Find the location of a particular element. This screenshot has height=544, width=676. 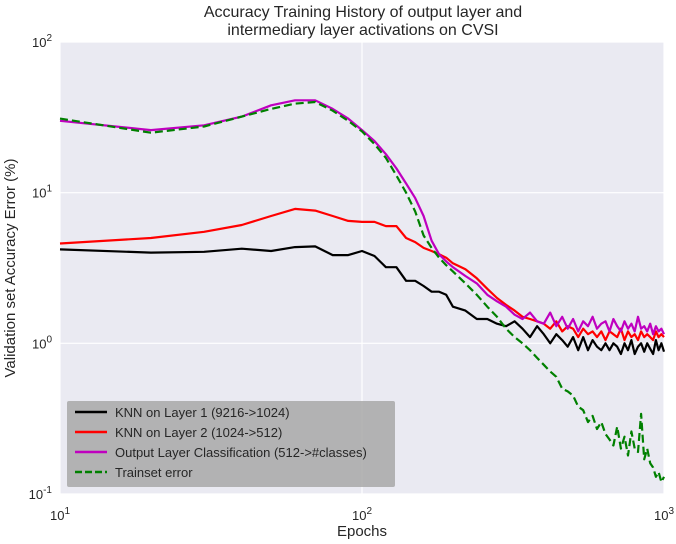

y-tick-label: 10⁻¹ is located at coordinates (41, 493).